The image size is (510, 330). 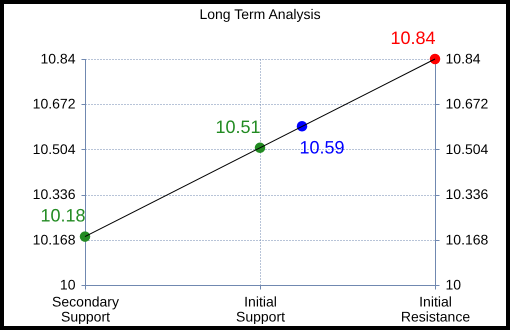 What do you see at coordinates (54, 194) in the screenshot?
I see `y-tick-label: 10.336` at bounding box center [54, 194].